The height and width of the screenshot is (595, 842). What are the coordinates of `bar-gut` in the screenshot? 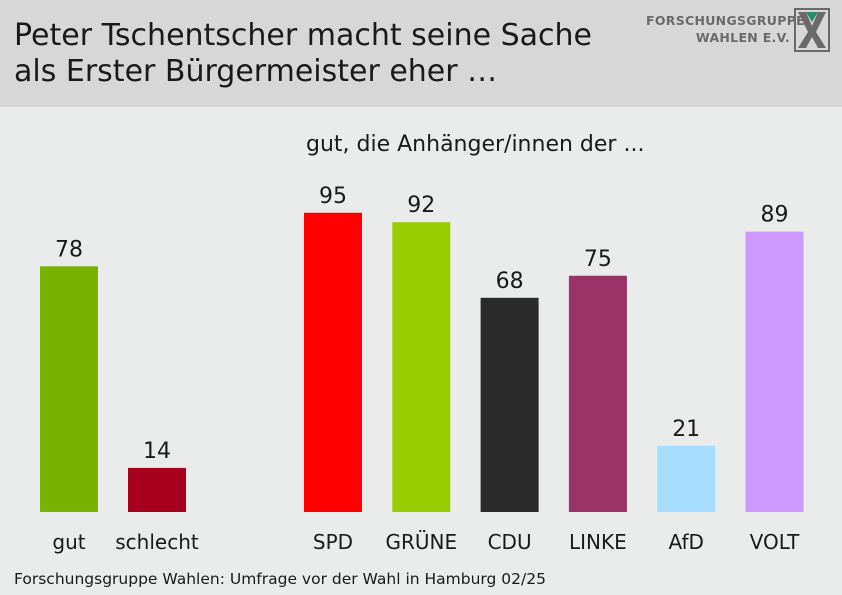 It's located at (69, 389).